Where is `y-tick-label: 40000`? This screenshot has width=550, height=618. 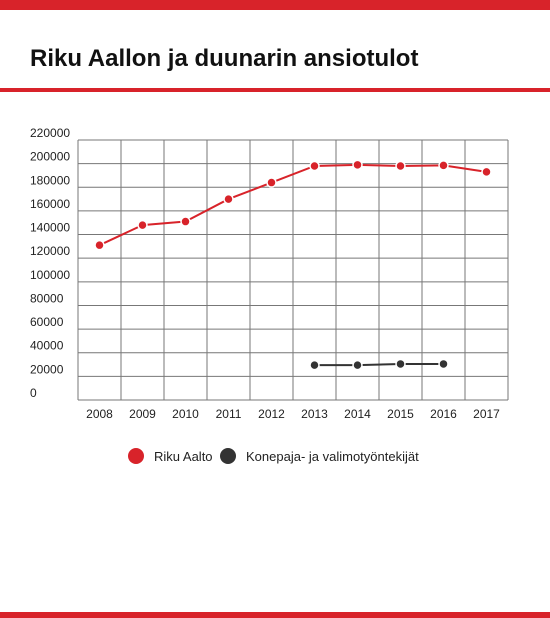
y-tick-label: 40000 is located at coordinates (47, 346).